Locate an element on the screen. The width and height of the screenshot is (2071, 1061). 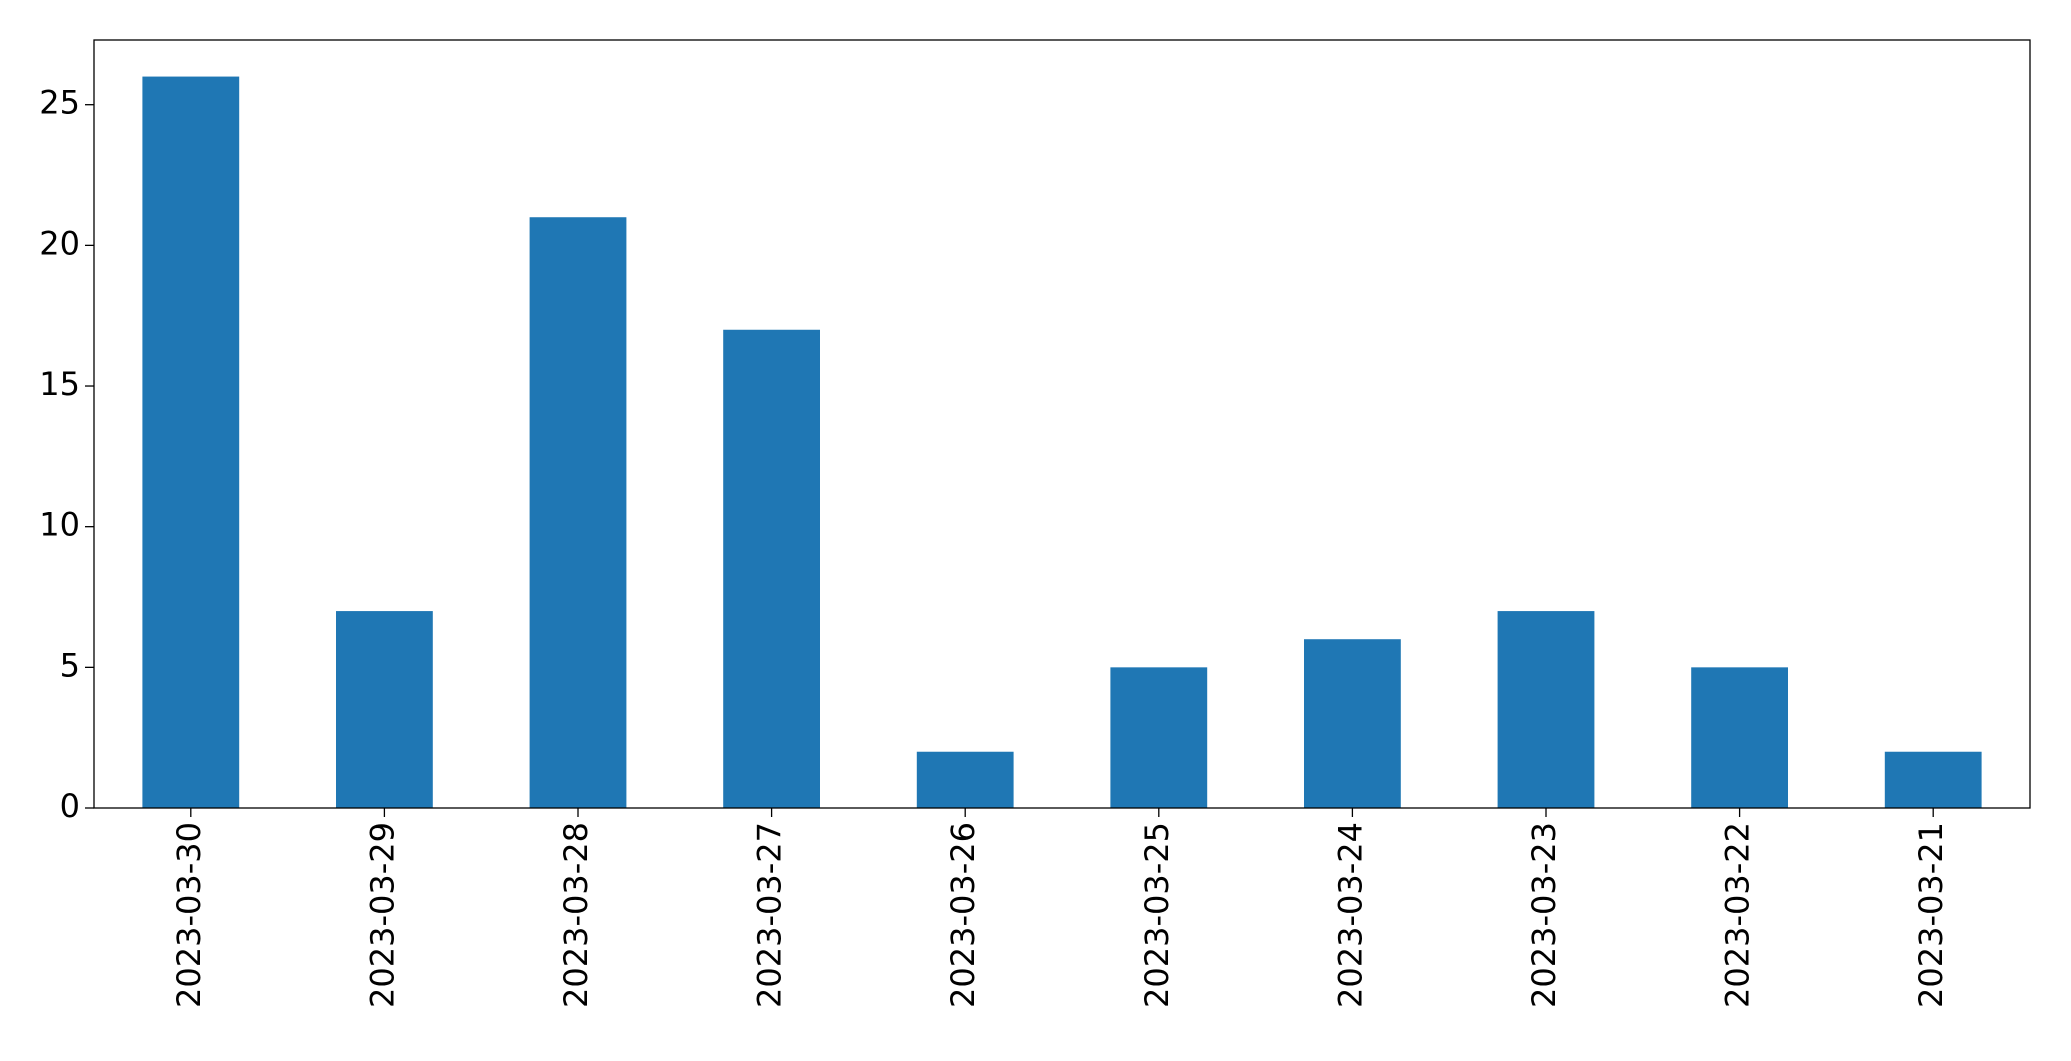
y-tick-label: 15 is located at coordinates (59, 384).